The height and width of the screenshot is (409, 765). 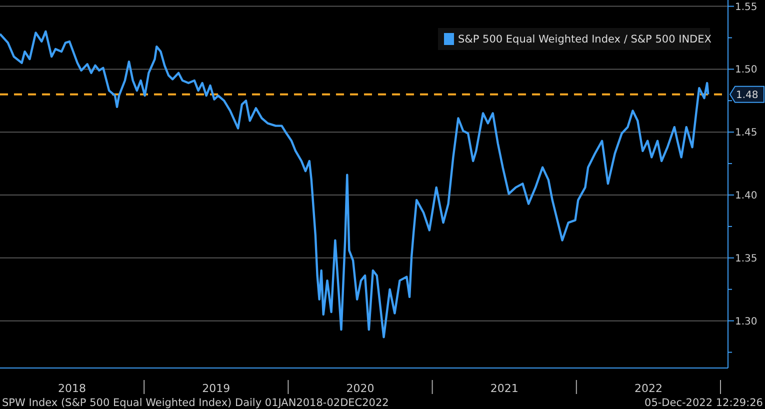 I want to click on y-tick-label: 1.35, so click(x=746, y=258).